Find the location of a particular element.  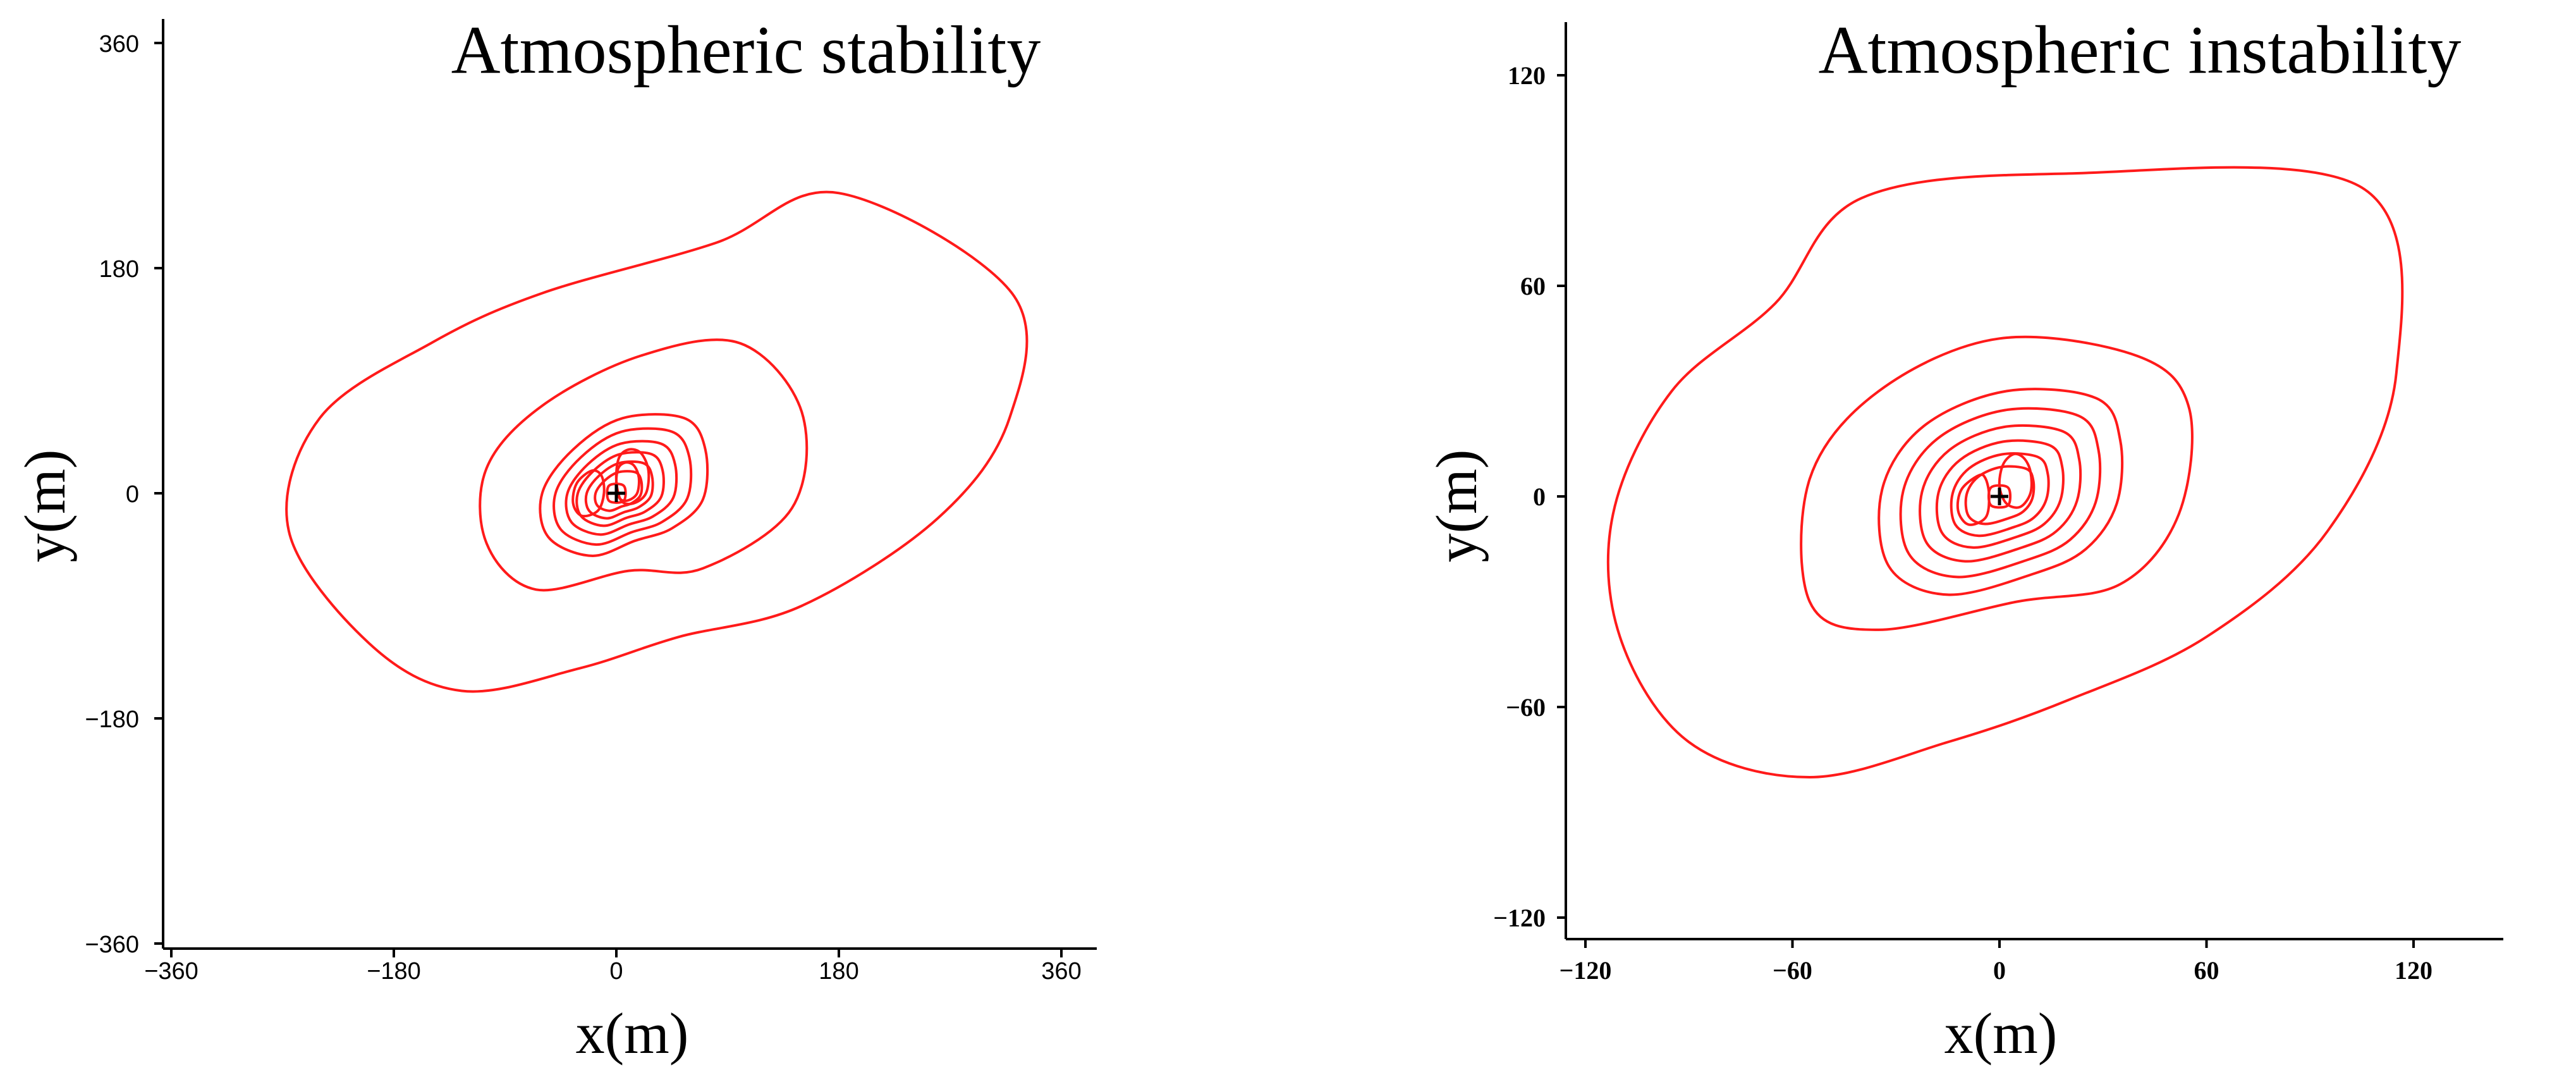

y-tick-label: 60 is located at coordinates (1533, 286).